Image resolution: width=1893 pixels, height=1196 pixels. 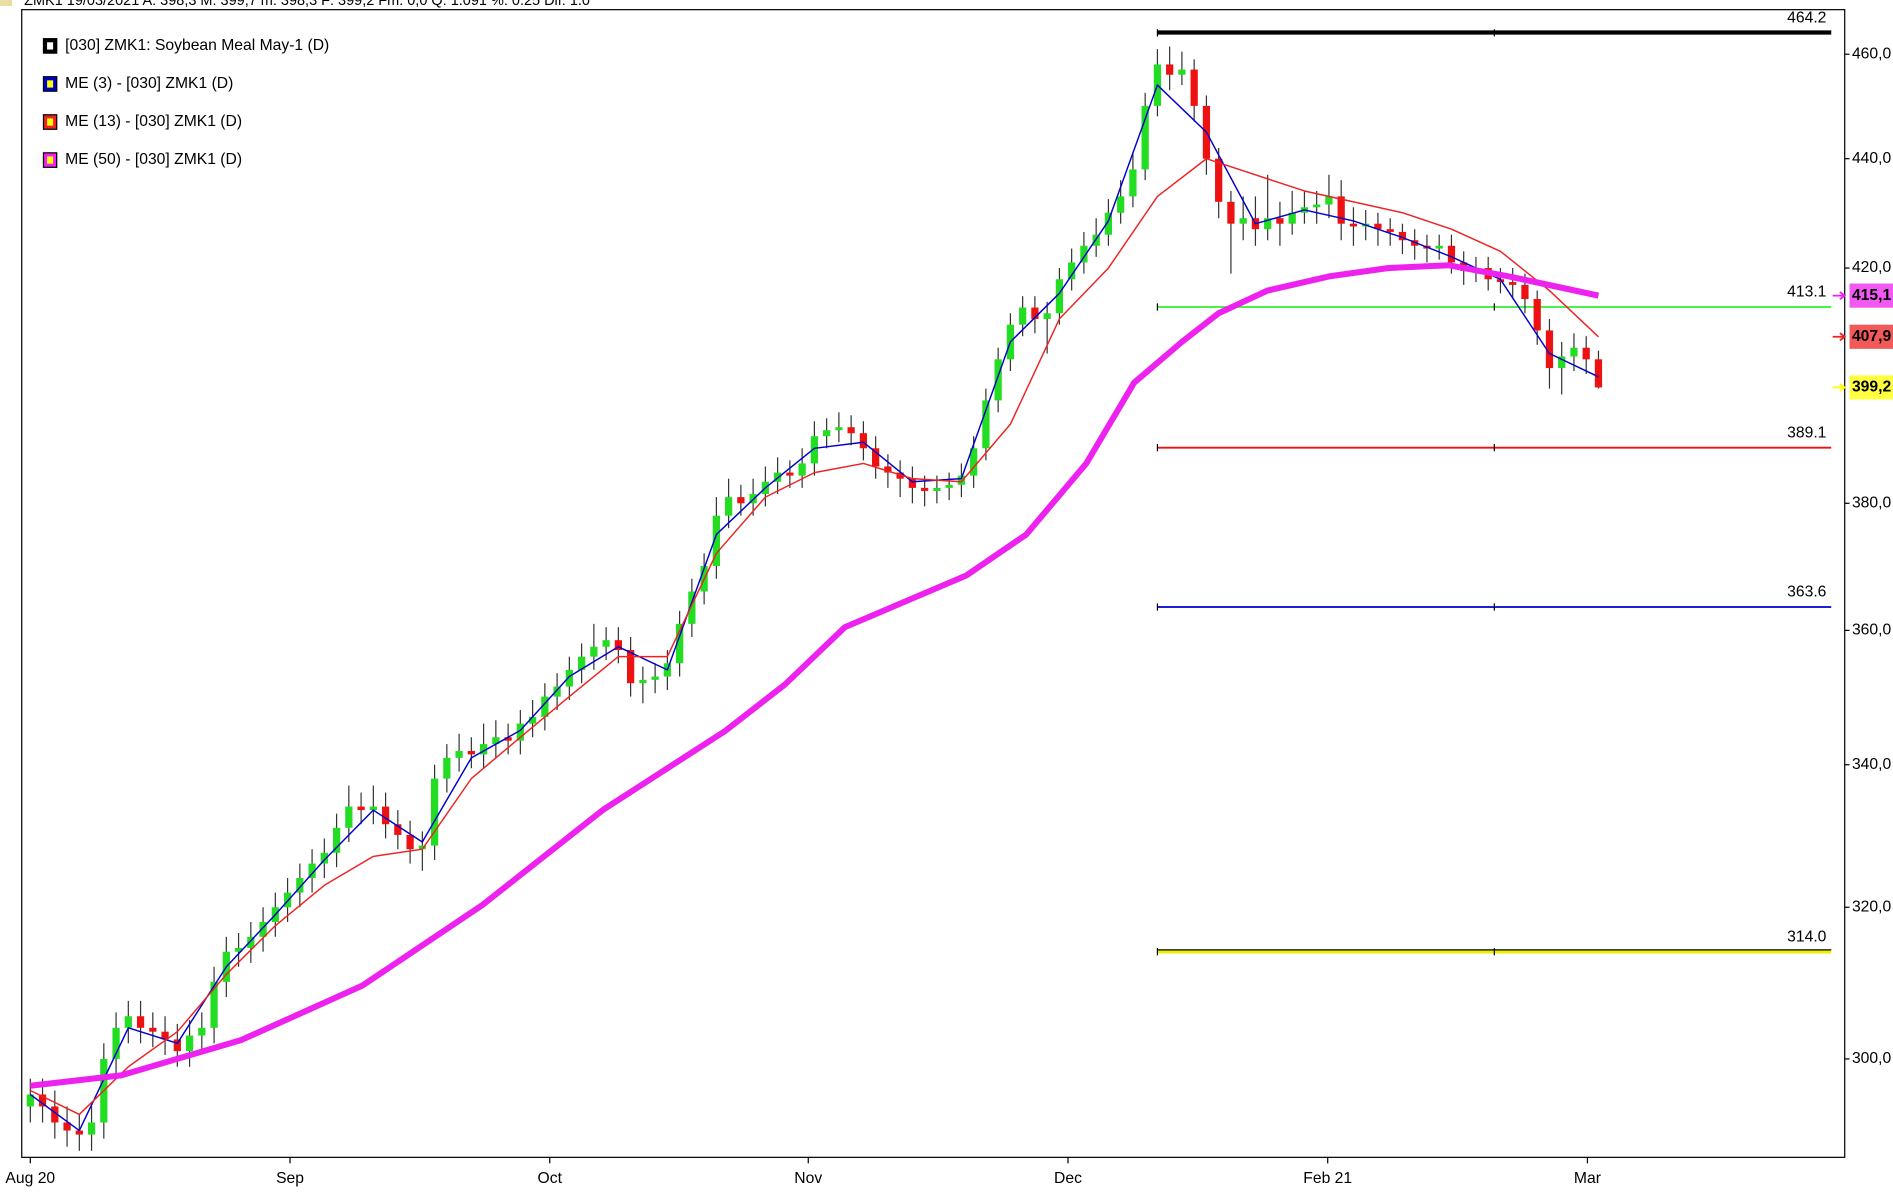 What do you see at coordinates (1806, 292) in the screenshot?
I see `level-label: 413.1` at bounding box center [1806, 292].